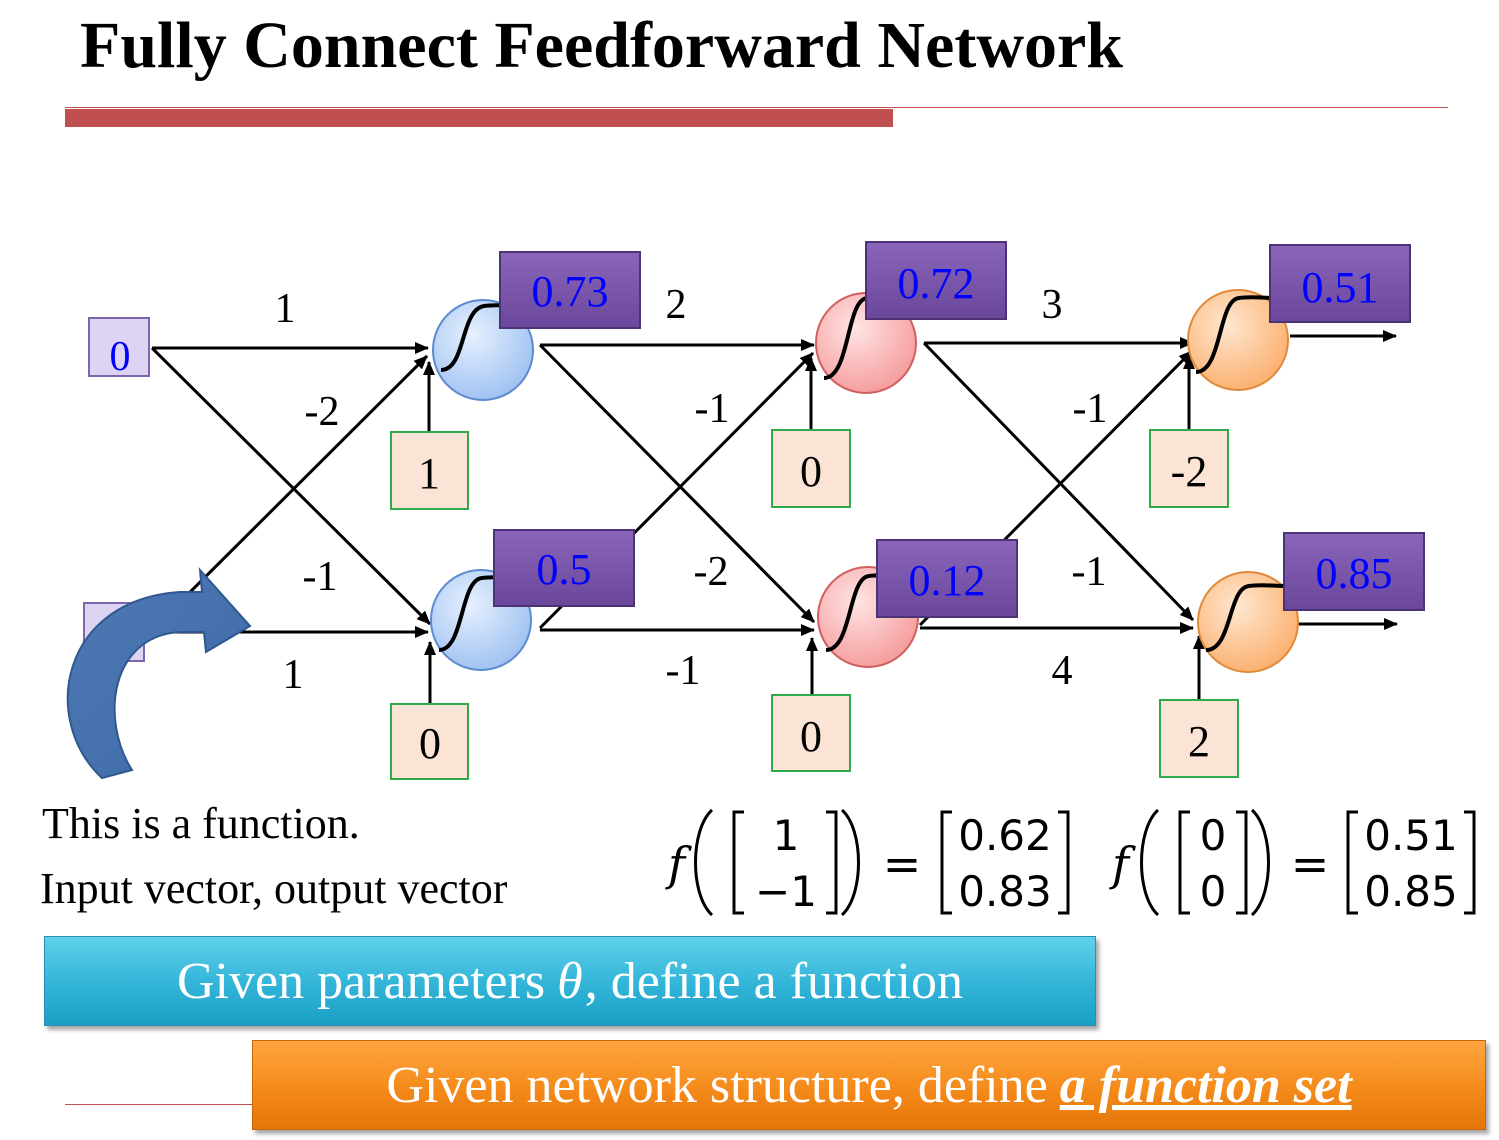  What do you see at coordinates (120, 357) in the screenshot?
I see `input-value-1: 0` at bounding box center [120, 357].